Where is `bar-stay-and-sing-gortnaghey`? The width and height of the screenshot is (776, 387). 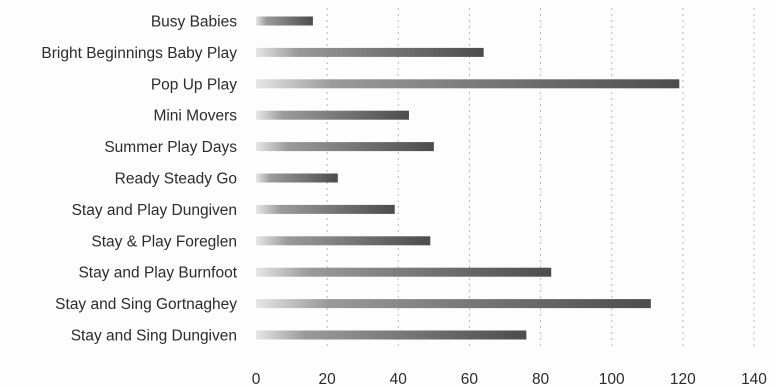 bar-stay-and-sing-gortnaghey is located at coordinates (453, 304).